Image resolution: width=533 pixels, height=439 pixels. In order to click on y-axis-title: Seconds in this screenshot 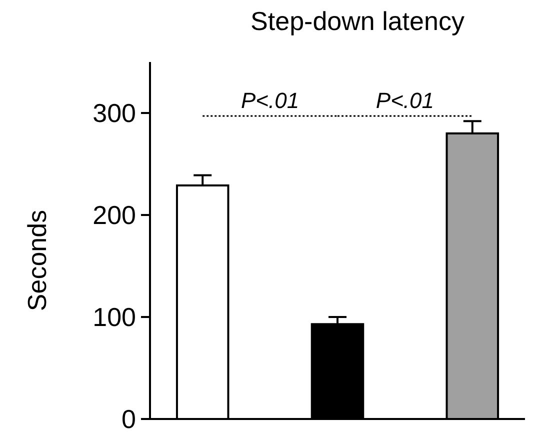, I will do `click(37, 261)`.